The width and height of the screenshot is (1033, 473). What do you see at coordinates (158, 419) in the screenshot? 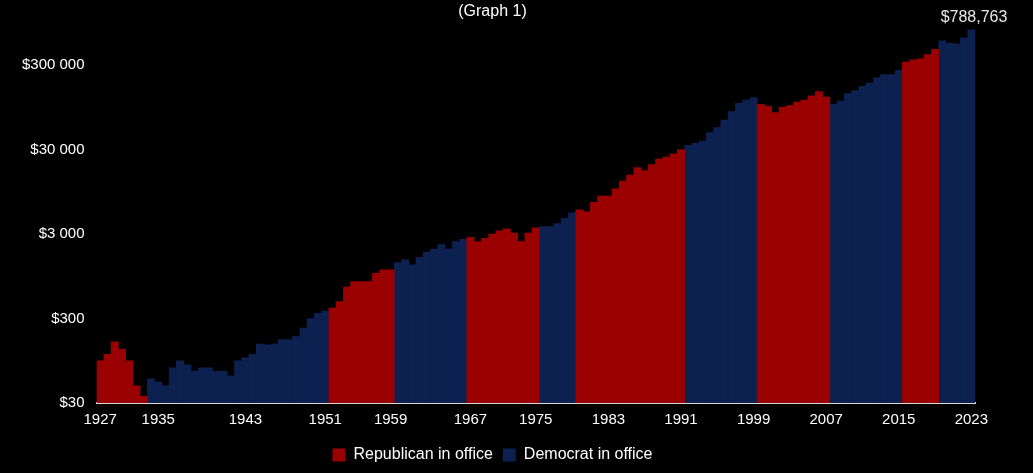
I see `x-tick-label: 1935` at bounding box center [158, 419].